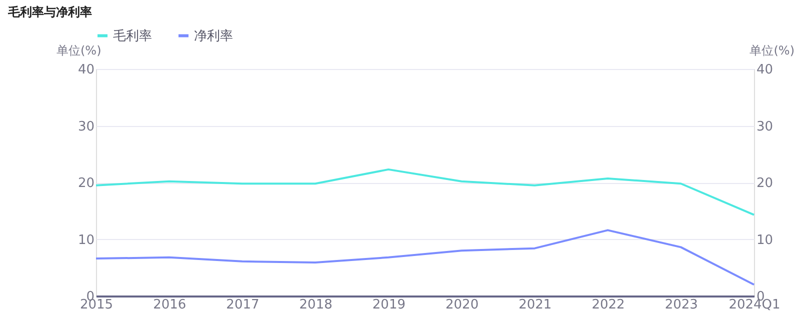 The image size is (798, 315). What do you see at coordinates (535, 305) in the screenshot?
I see `x-tick-label: 2021` at bounding box center [535, 305].